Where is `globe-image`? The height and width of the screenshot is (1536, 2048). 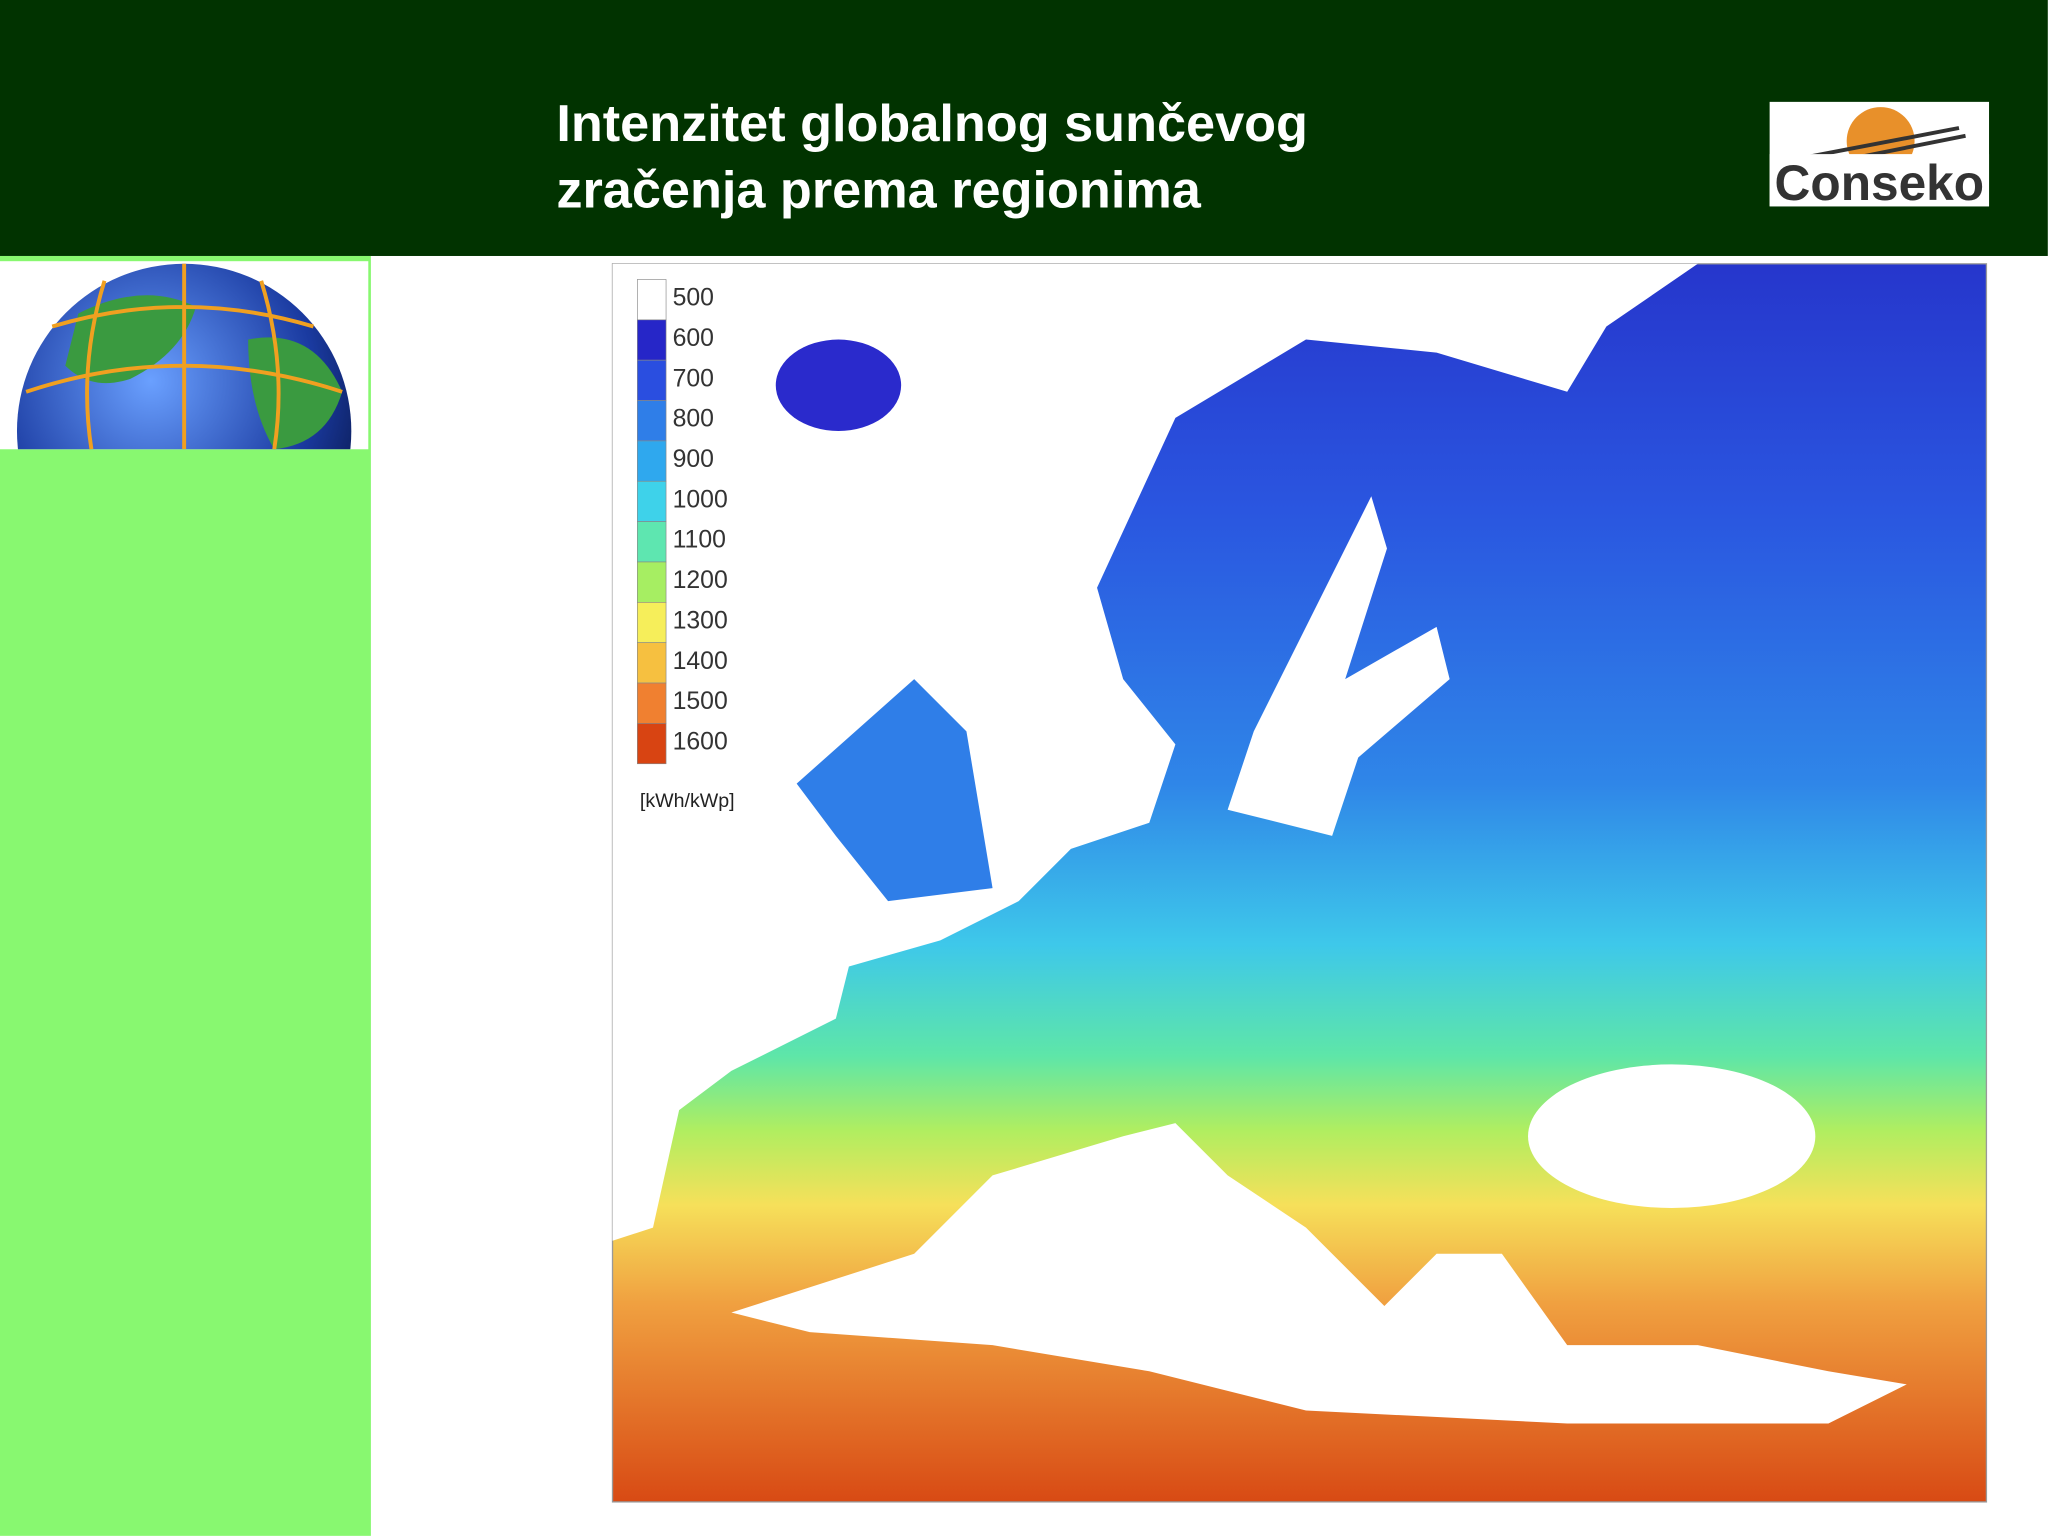 globe-image is located at coordinates (184, 355).